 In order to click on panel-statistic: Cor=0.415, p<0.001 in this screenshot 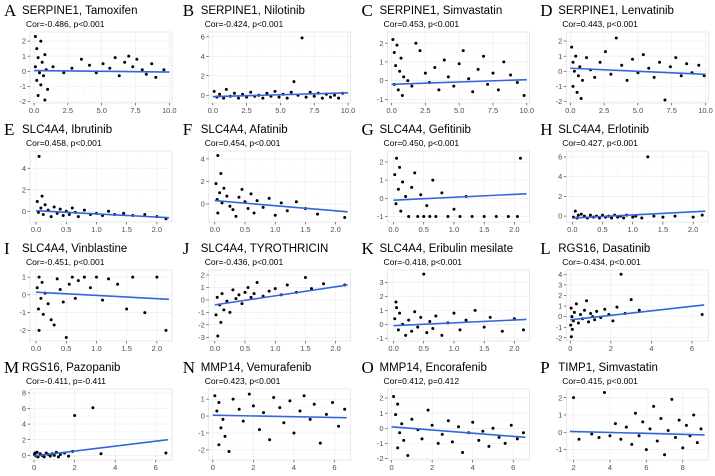, I will do `click(600, 381)`.